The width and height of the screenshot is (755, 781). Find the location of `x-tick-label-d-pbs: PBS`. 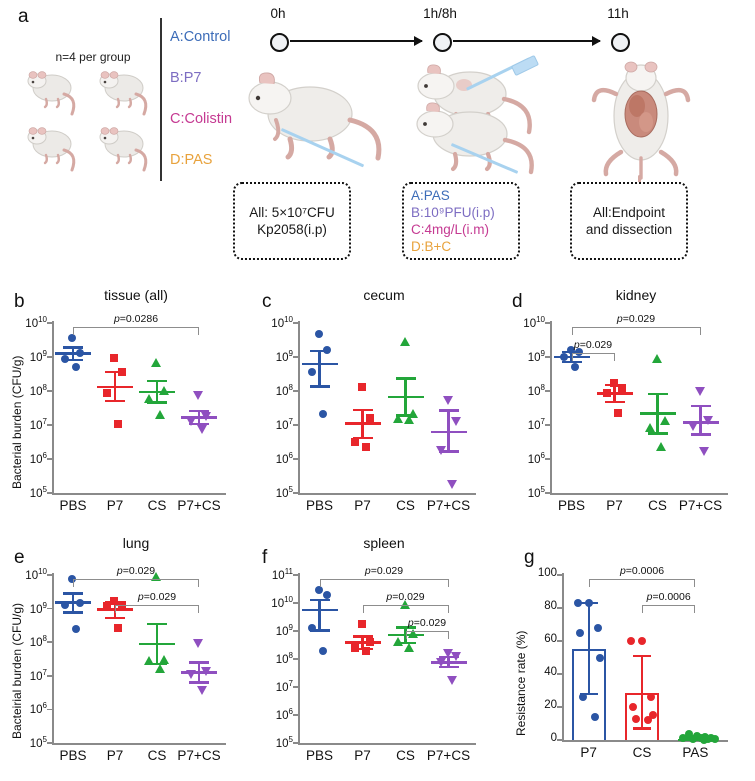

x-tick-label-d-pbs: PBS is located at coordinates (571, 505).